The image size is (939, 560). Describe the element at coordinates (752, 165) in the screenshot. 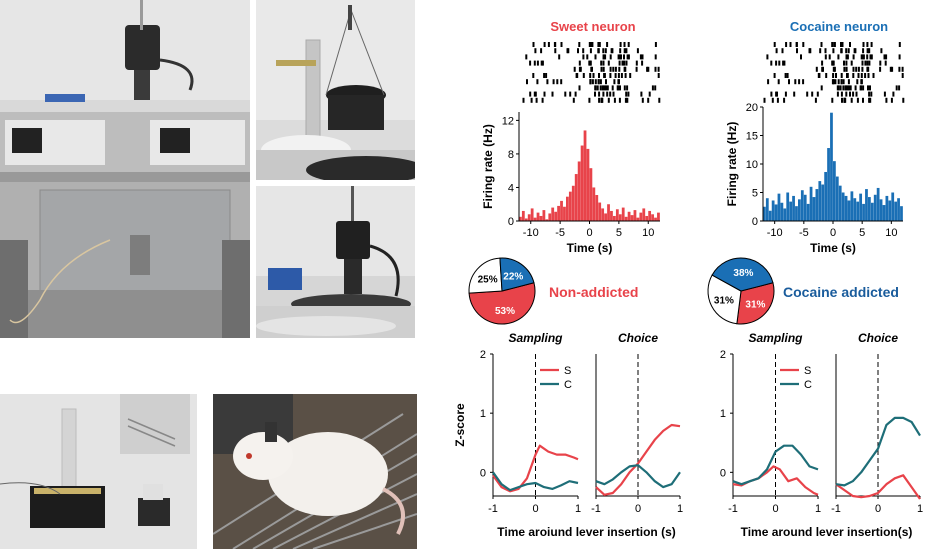

I see `psth-y-tick-label: 10` at that location.